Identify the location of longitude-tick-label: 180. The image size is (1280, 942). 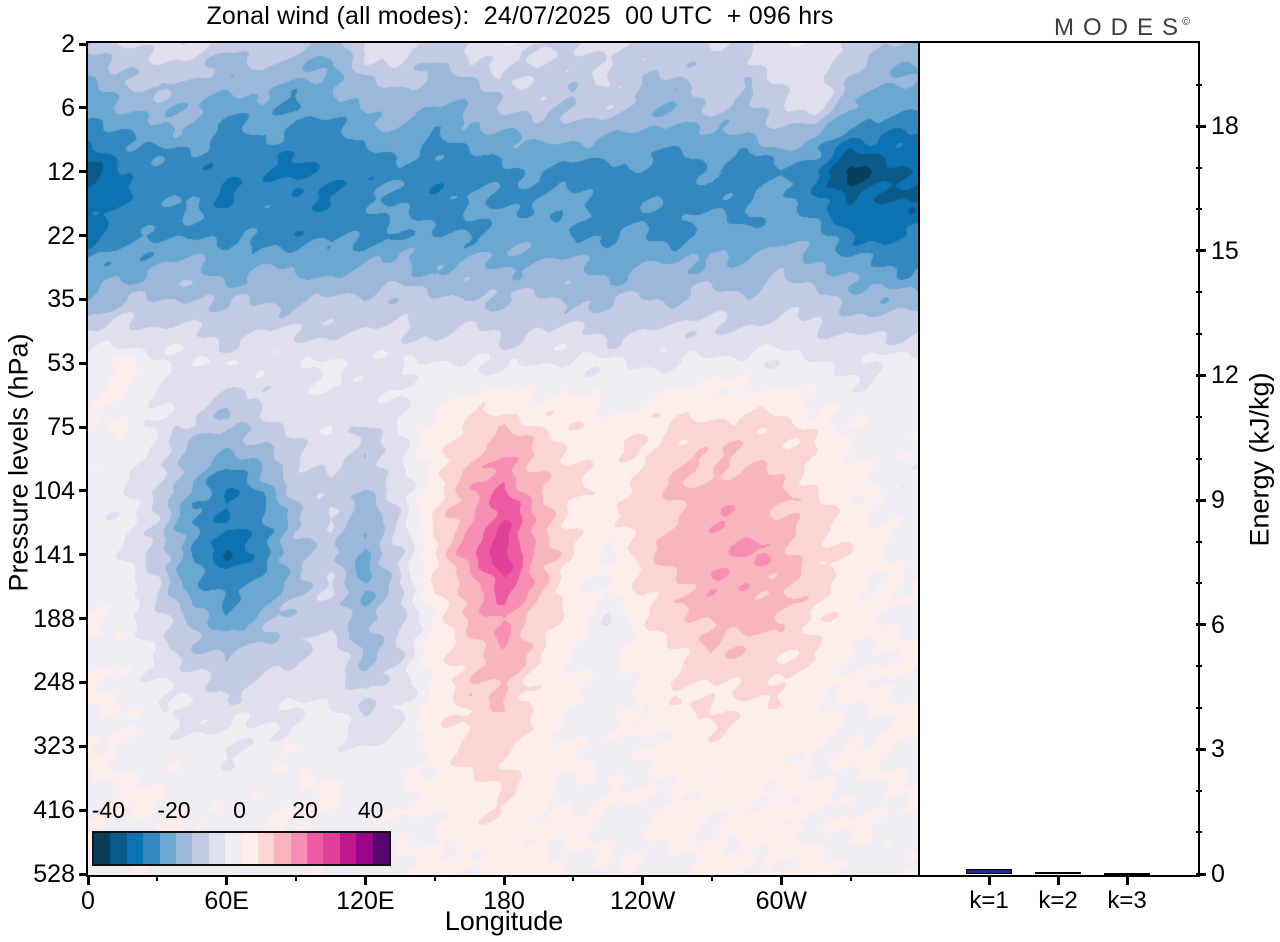
(504, 901).